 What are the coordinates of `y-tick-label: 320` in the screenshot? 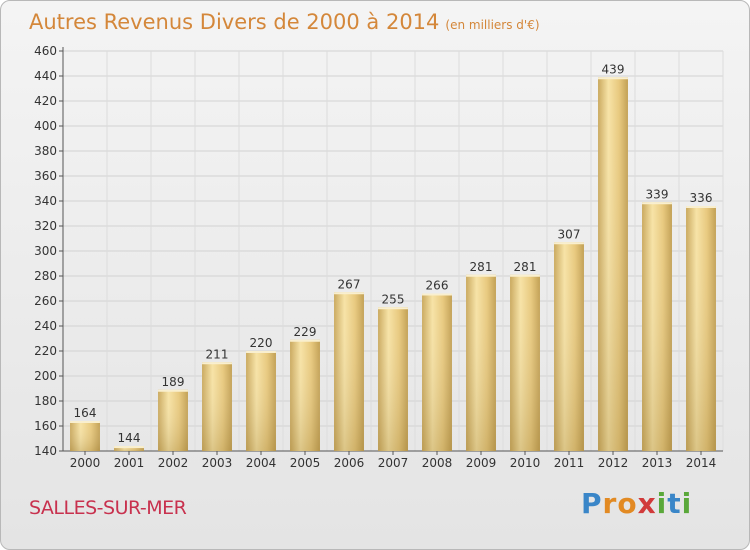 It's located at (45, 226).